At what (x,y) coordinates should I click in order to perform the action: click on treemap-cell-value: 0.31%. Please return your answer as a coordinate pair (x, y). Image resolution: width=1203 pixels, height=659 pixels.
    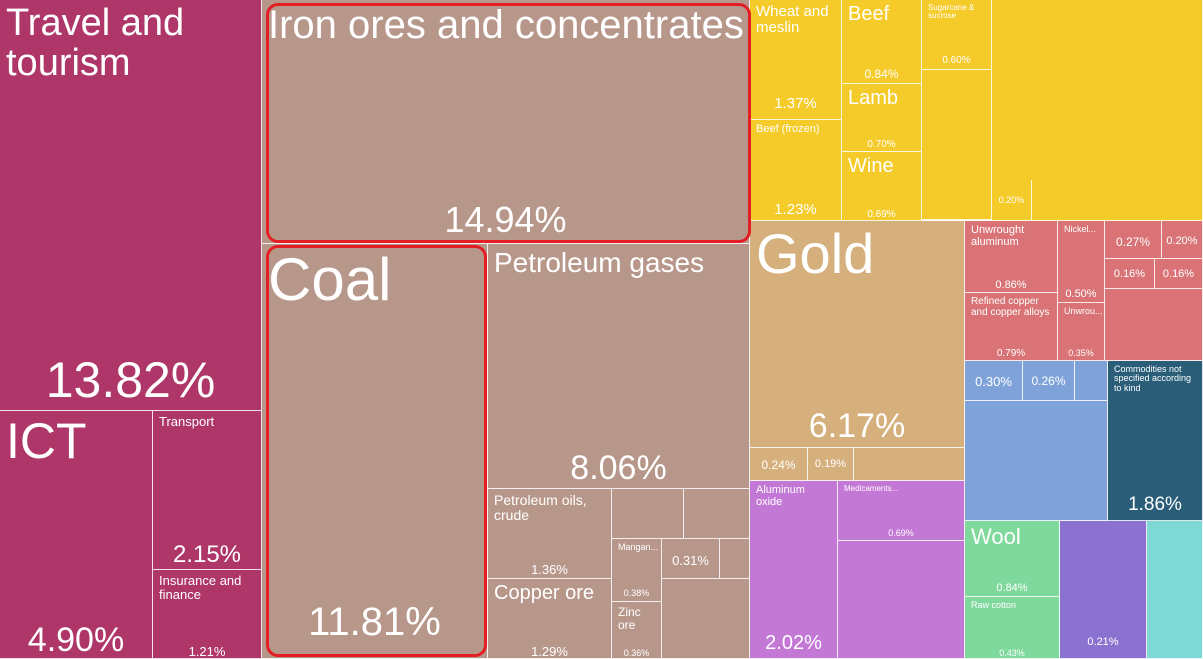
    Looking at the image, I should click on (690, 560).